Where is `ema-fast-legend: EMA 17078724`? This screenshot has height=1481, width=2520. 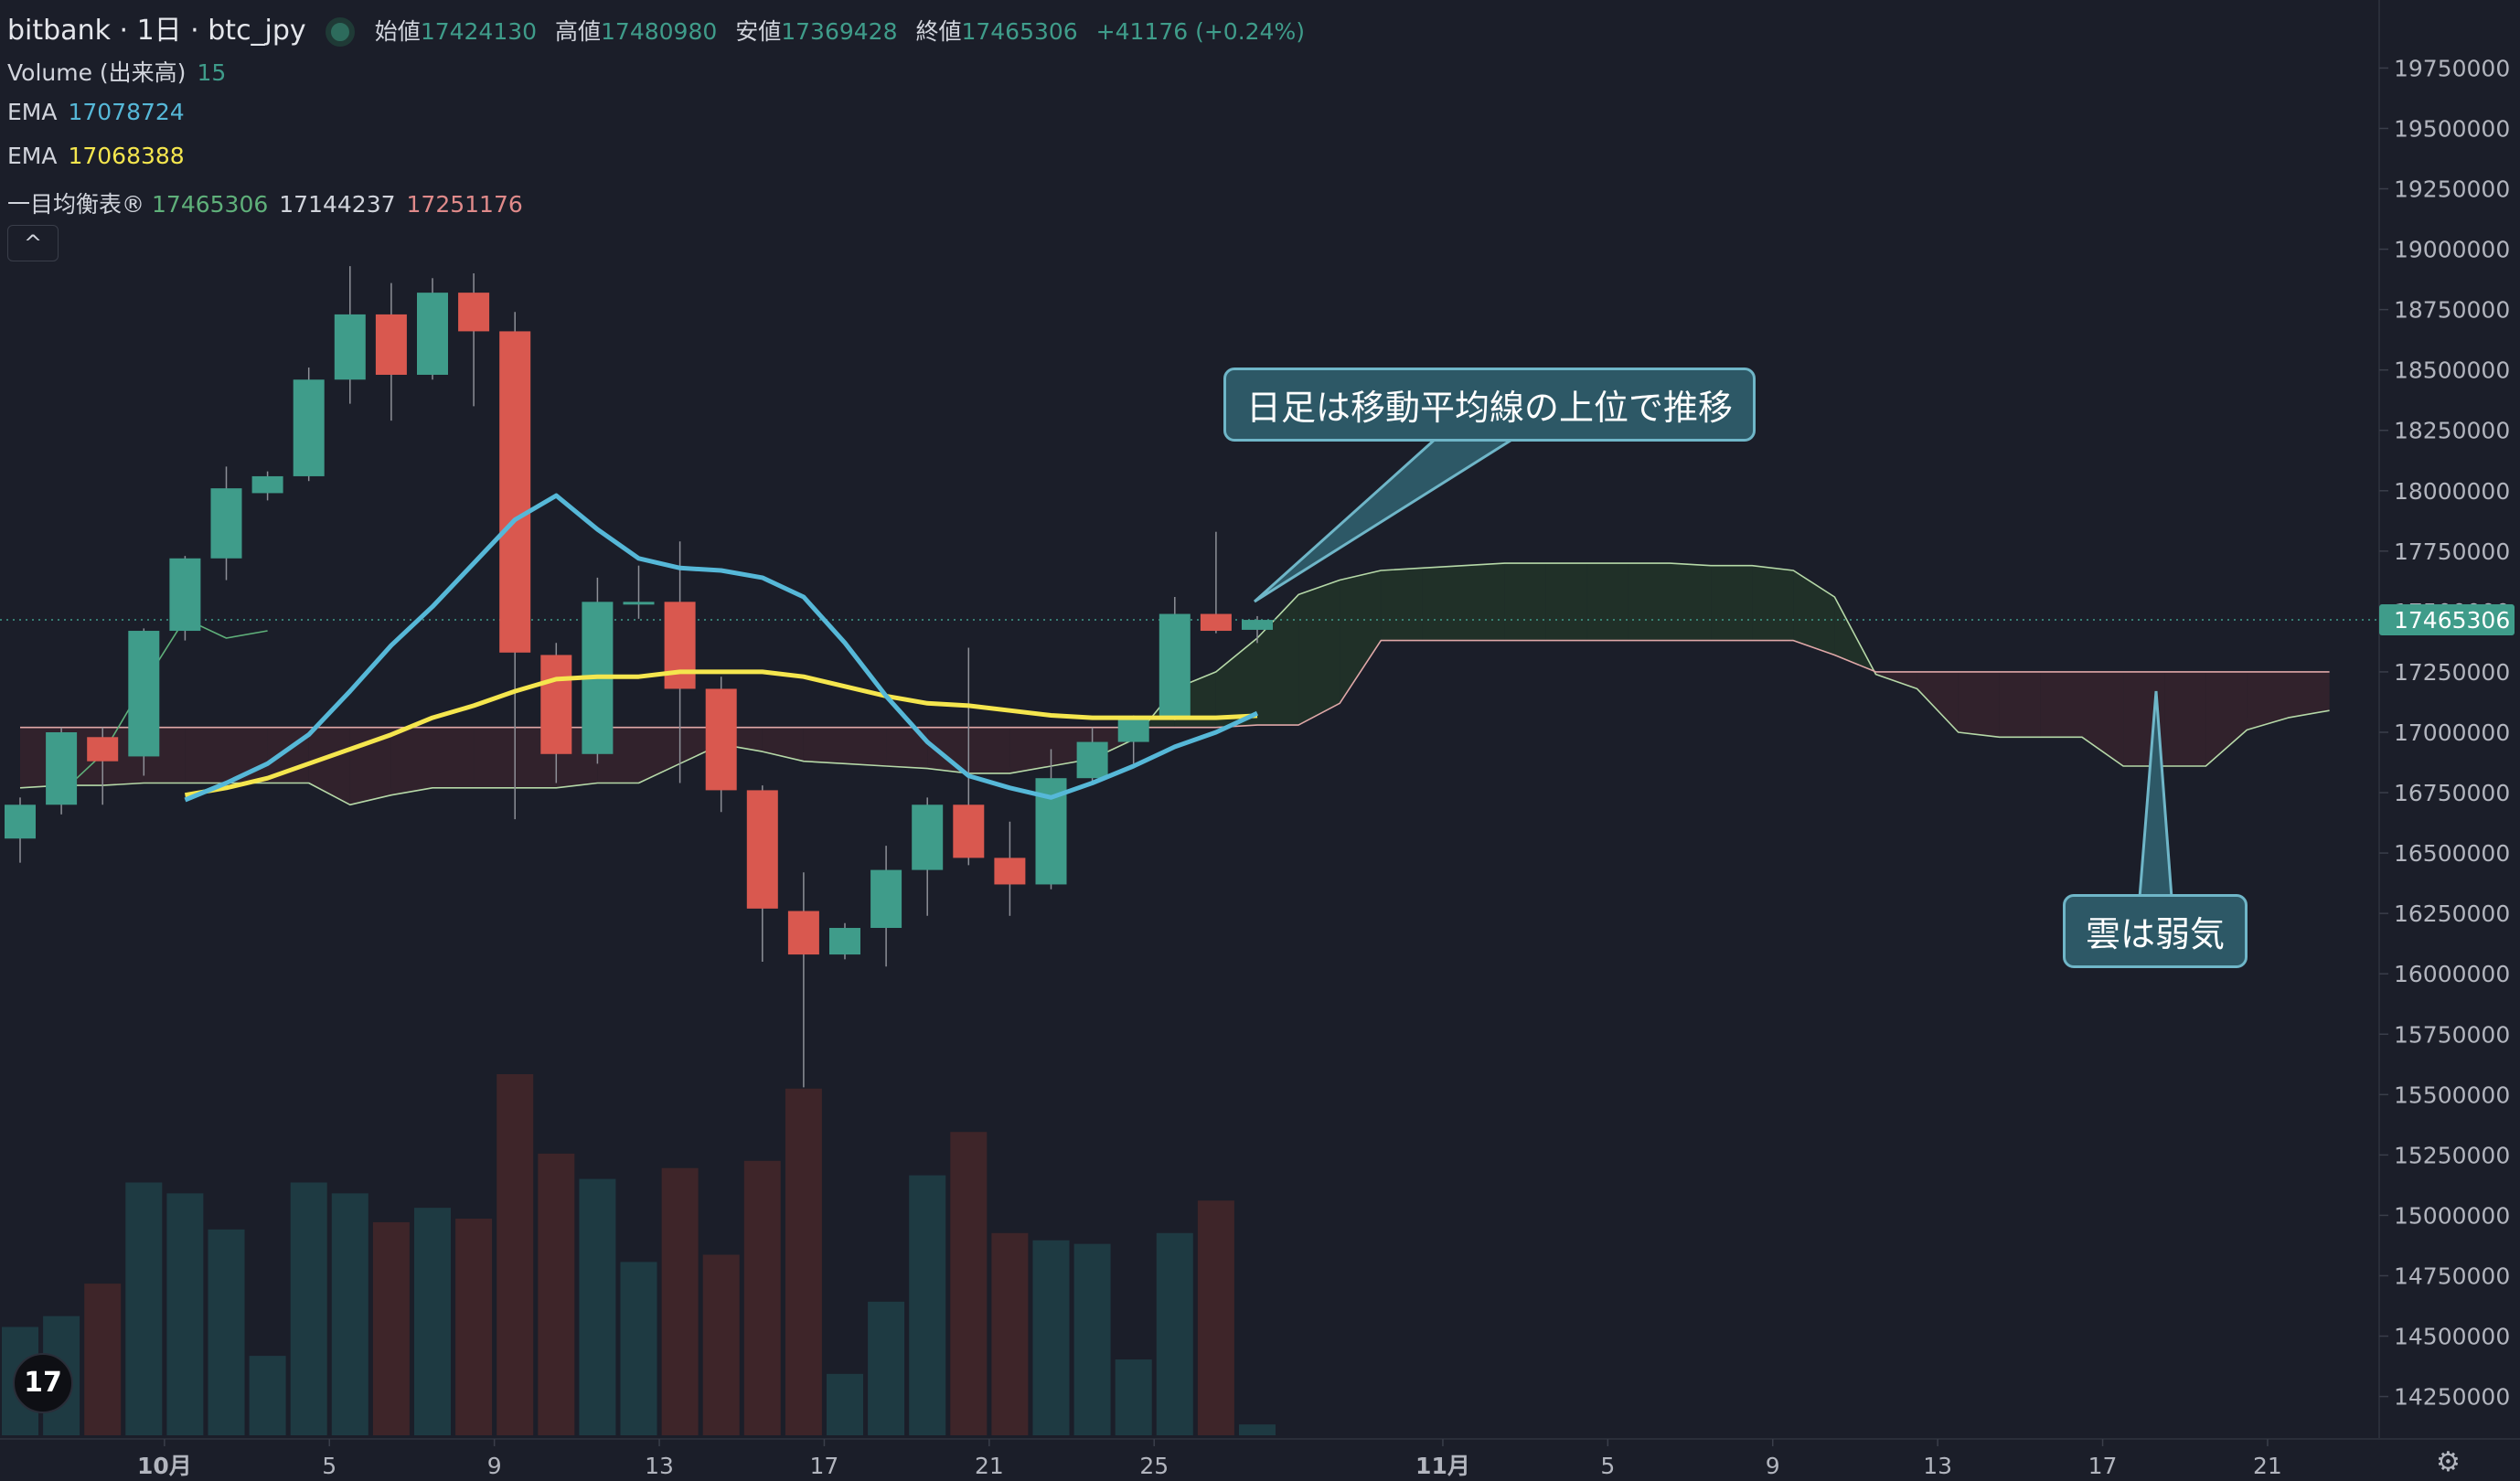
ema-fast-legend: EMA 17078724 is located at coordinates (101, 112).